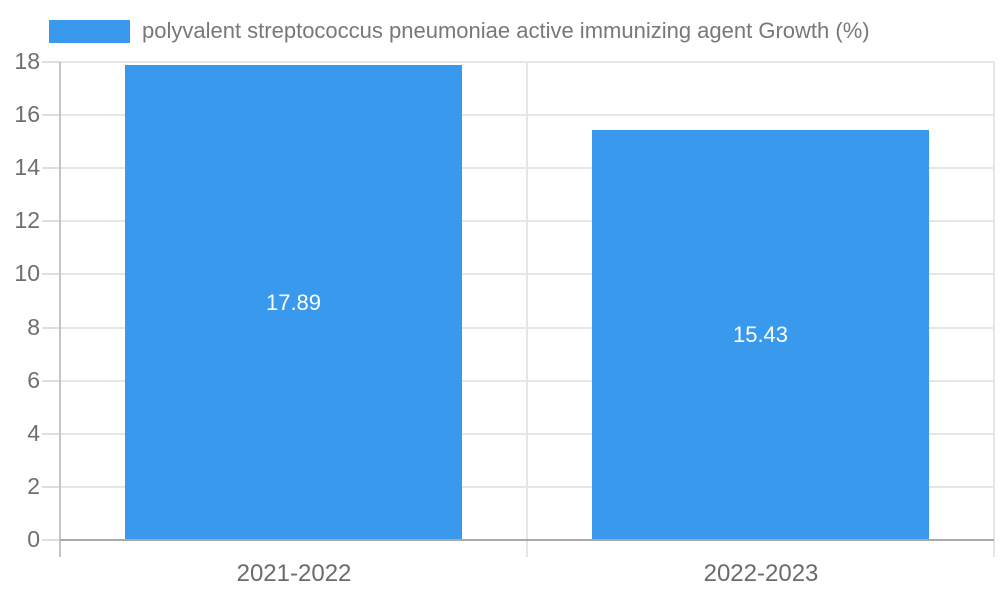  What do you see at coordinates (27, 114) in the screenshot?
I see `y-axis-tick-label: 16` at bounding box center [27, 114].